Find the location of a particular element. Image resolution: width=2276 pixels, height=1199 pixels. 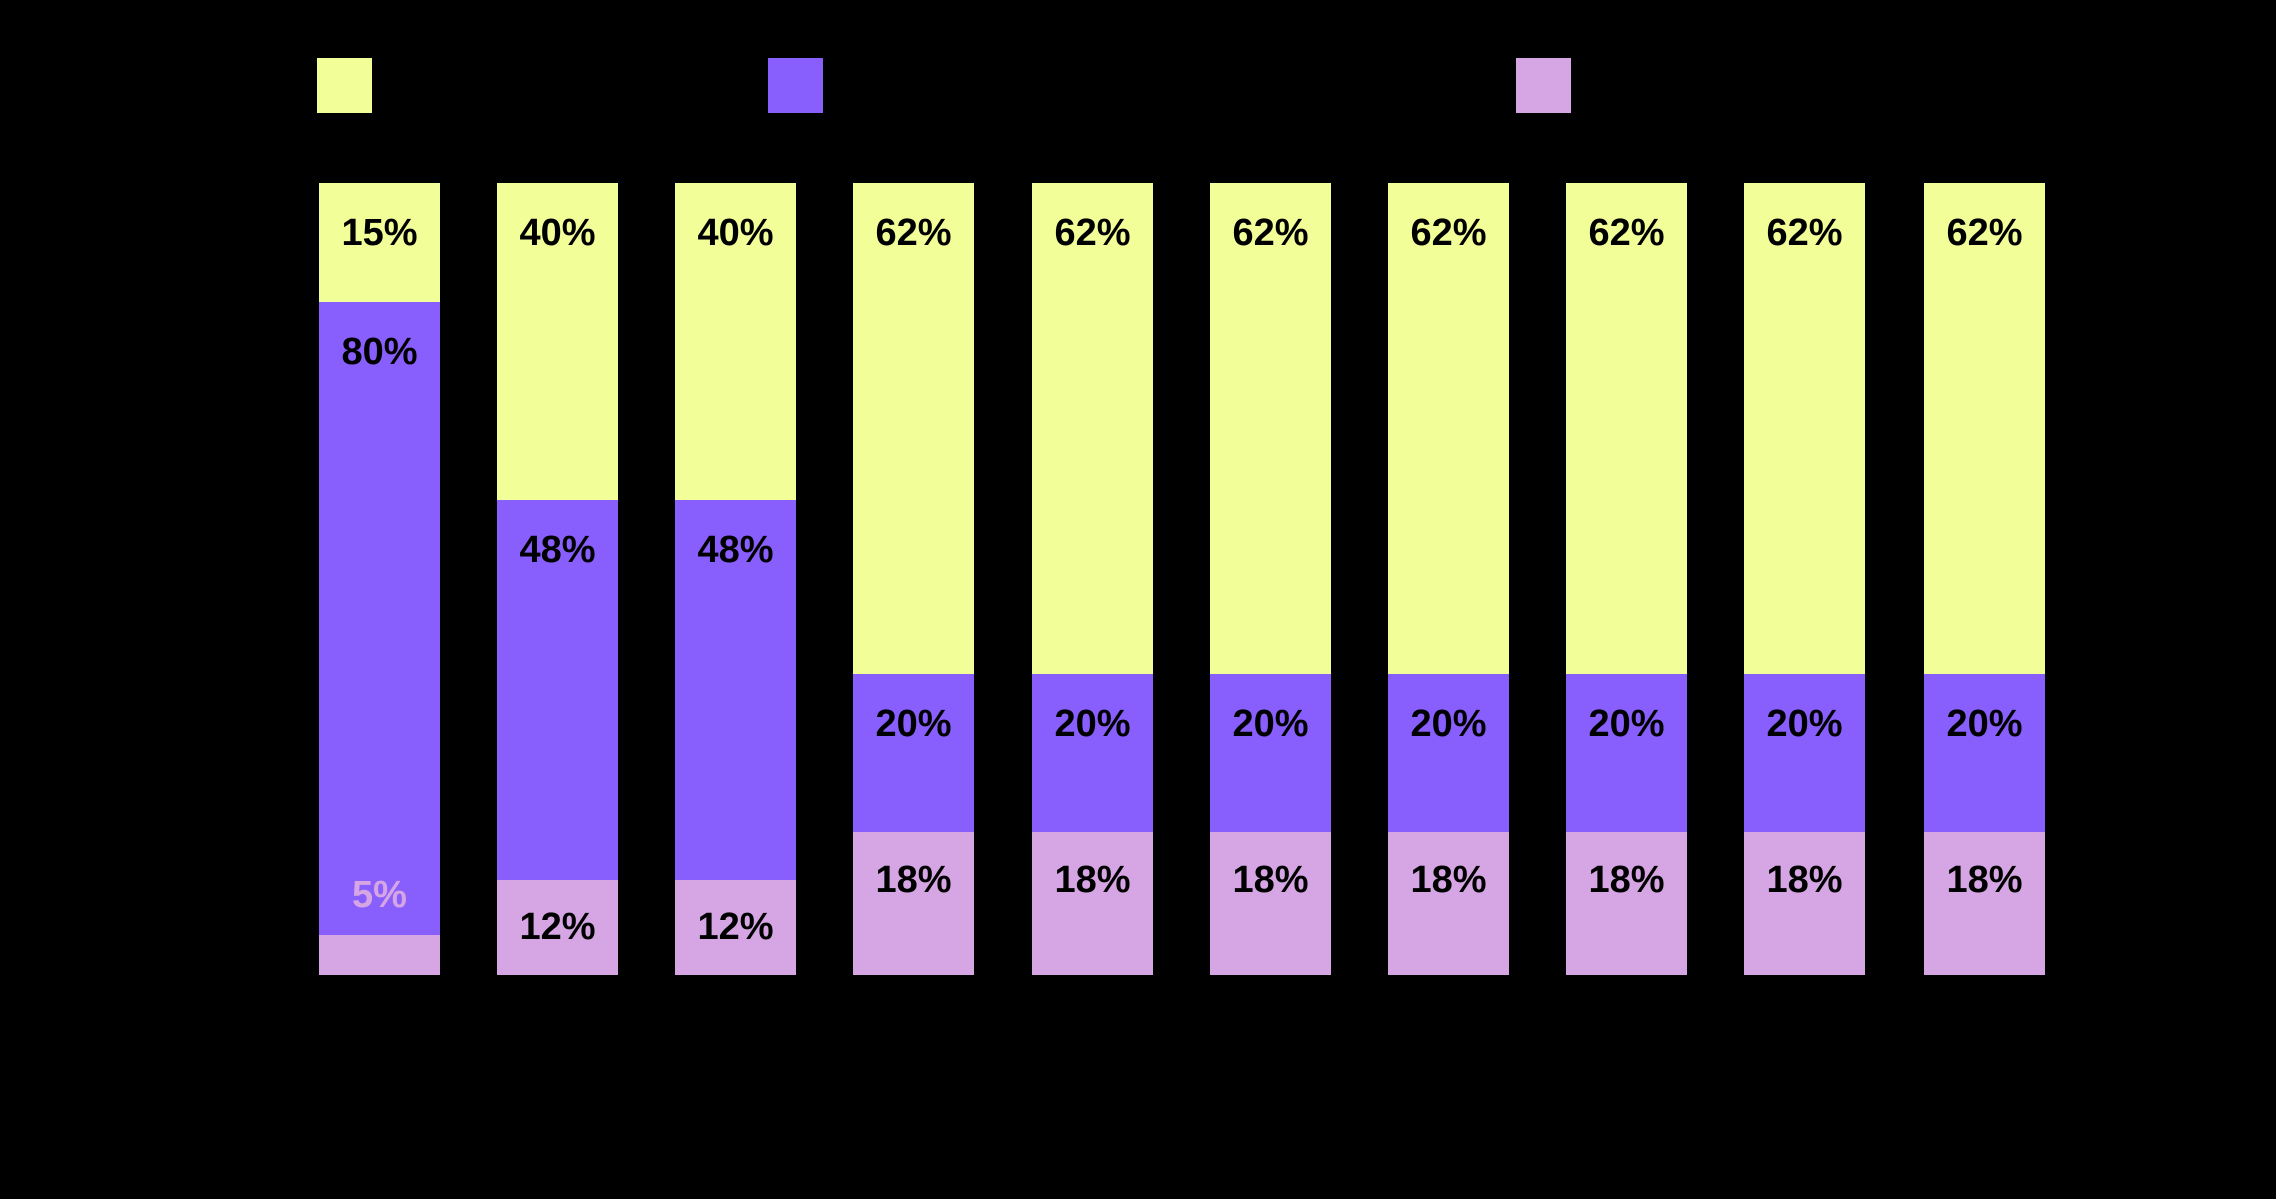

data-label: 5% is located at coordinates (379, 895).